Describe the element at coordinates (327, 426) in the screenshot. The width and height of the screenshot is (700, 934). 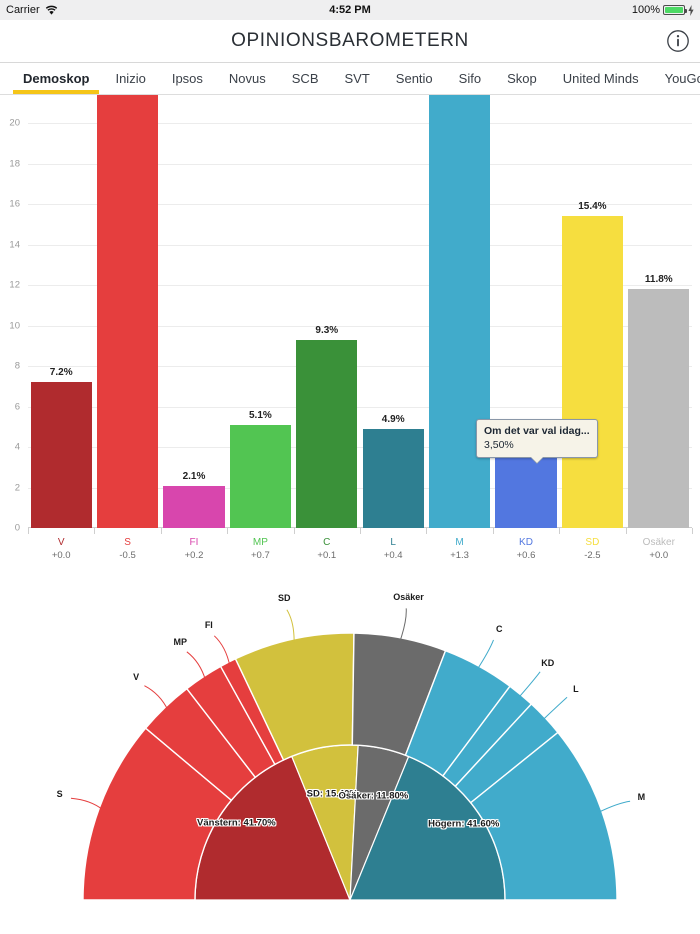
I see `bar-c: 9.3%` at that location.